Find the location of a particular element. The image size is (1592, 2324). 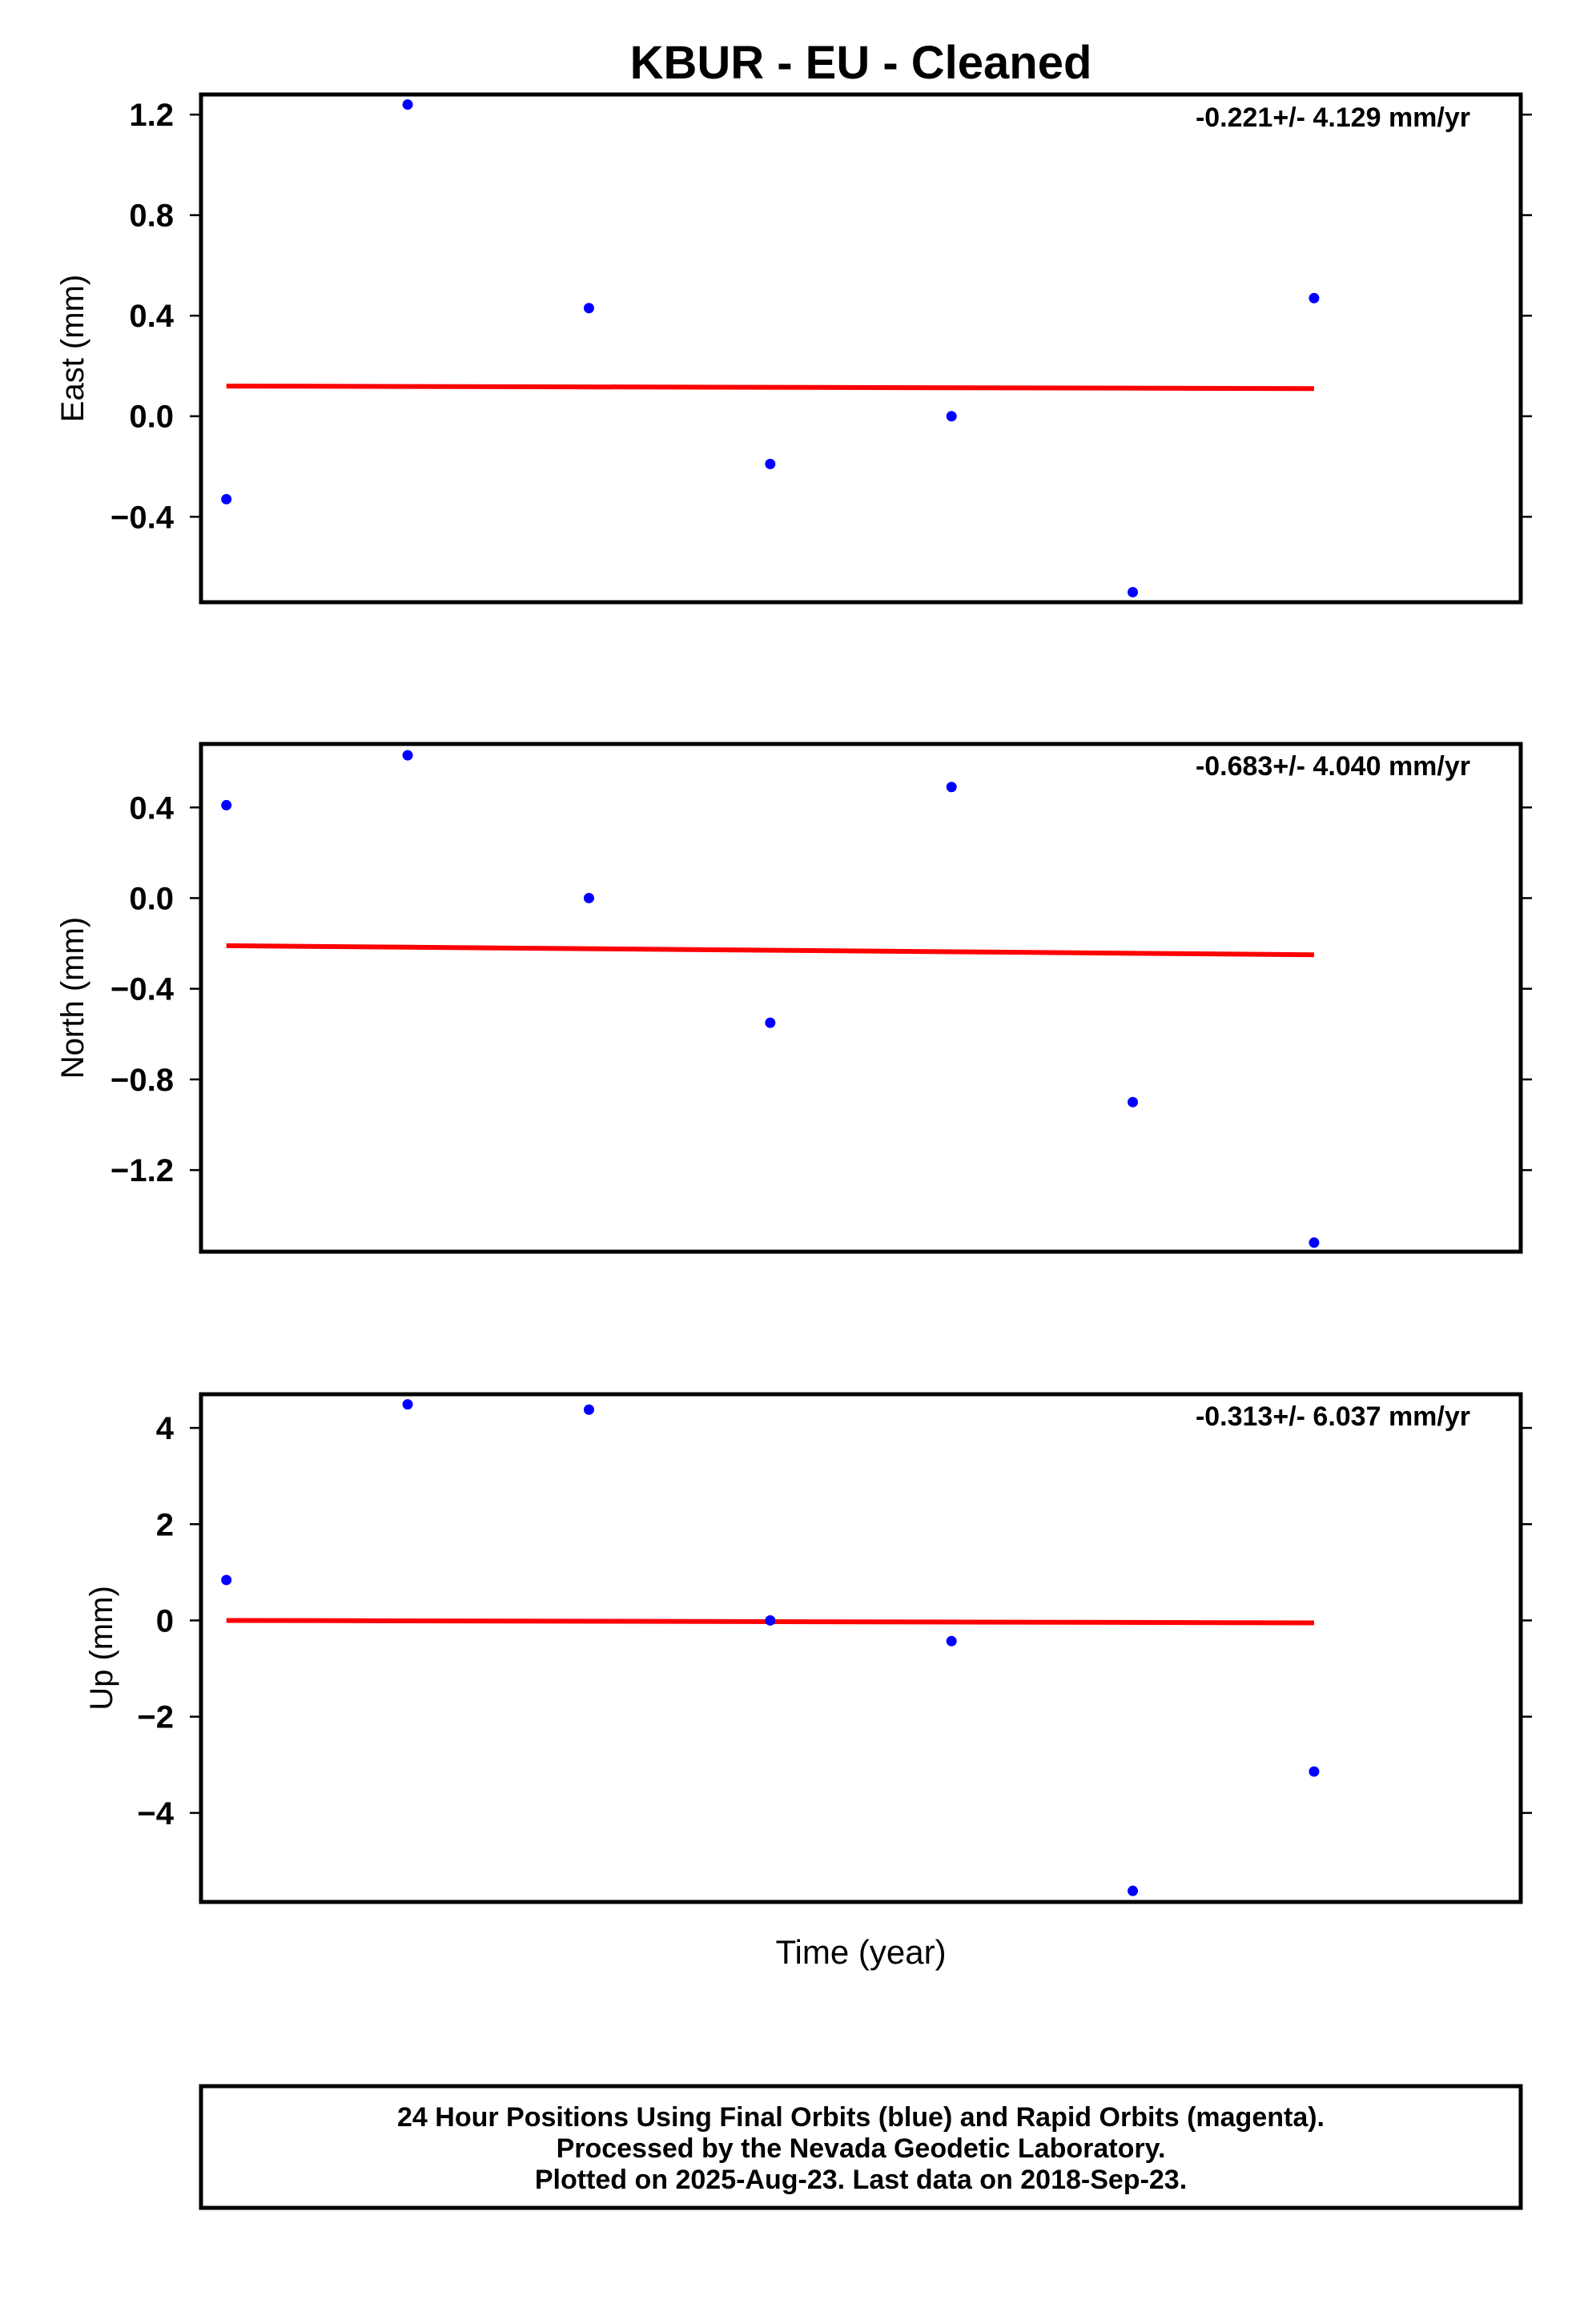

up-ytick-label: −2 is located at coordinates (155, 1717).